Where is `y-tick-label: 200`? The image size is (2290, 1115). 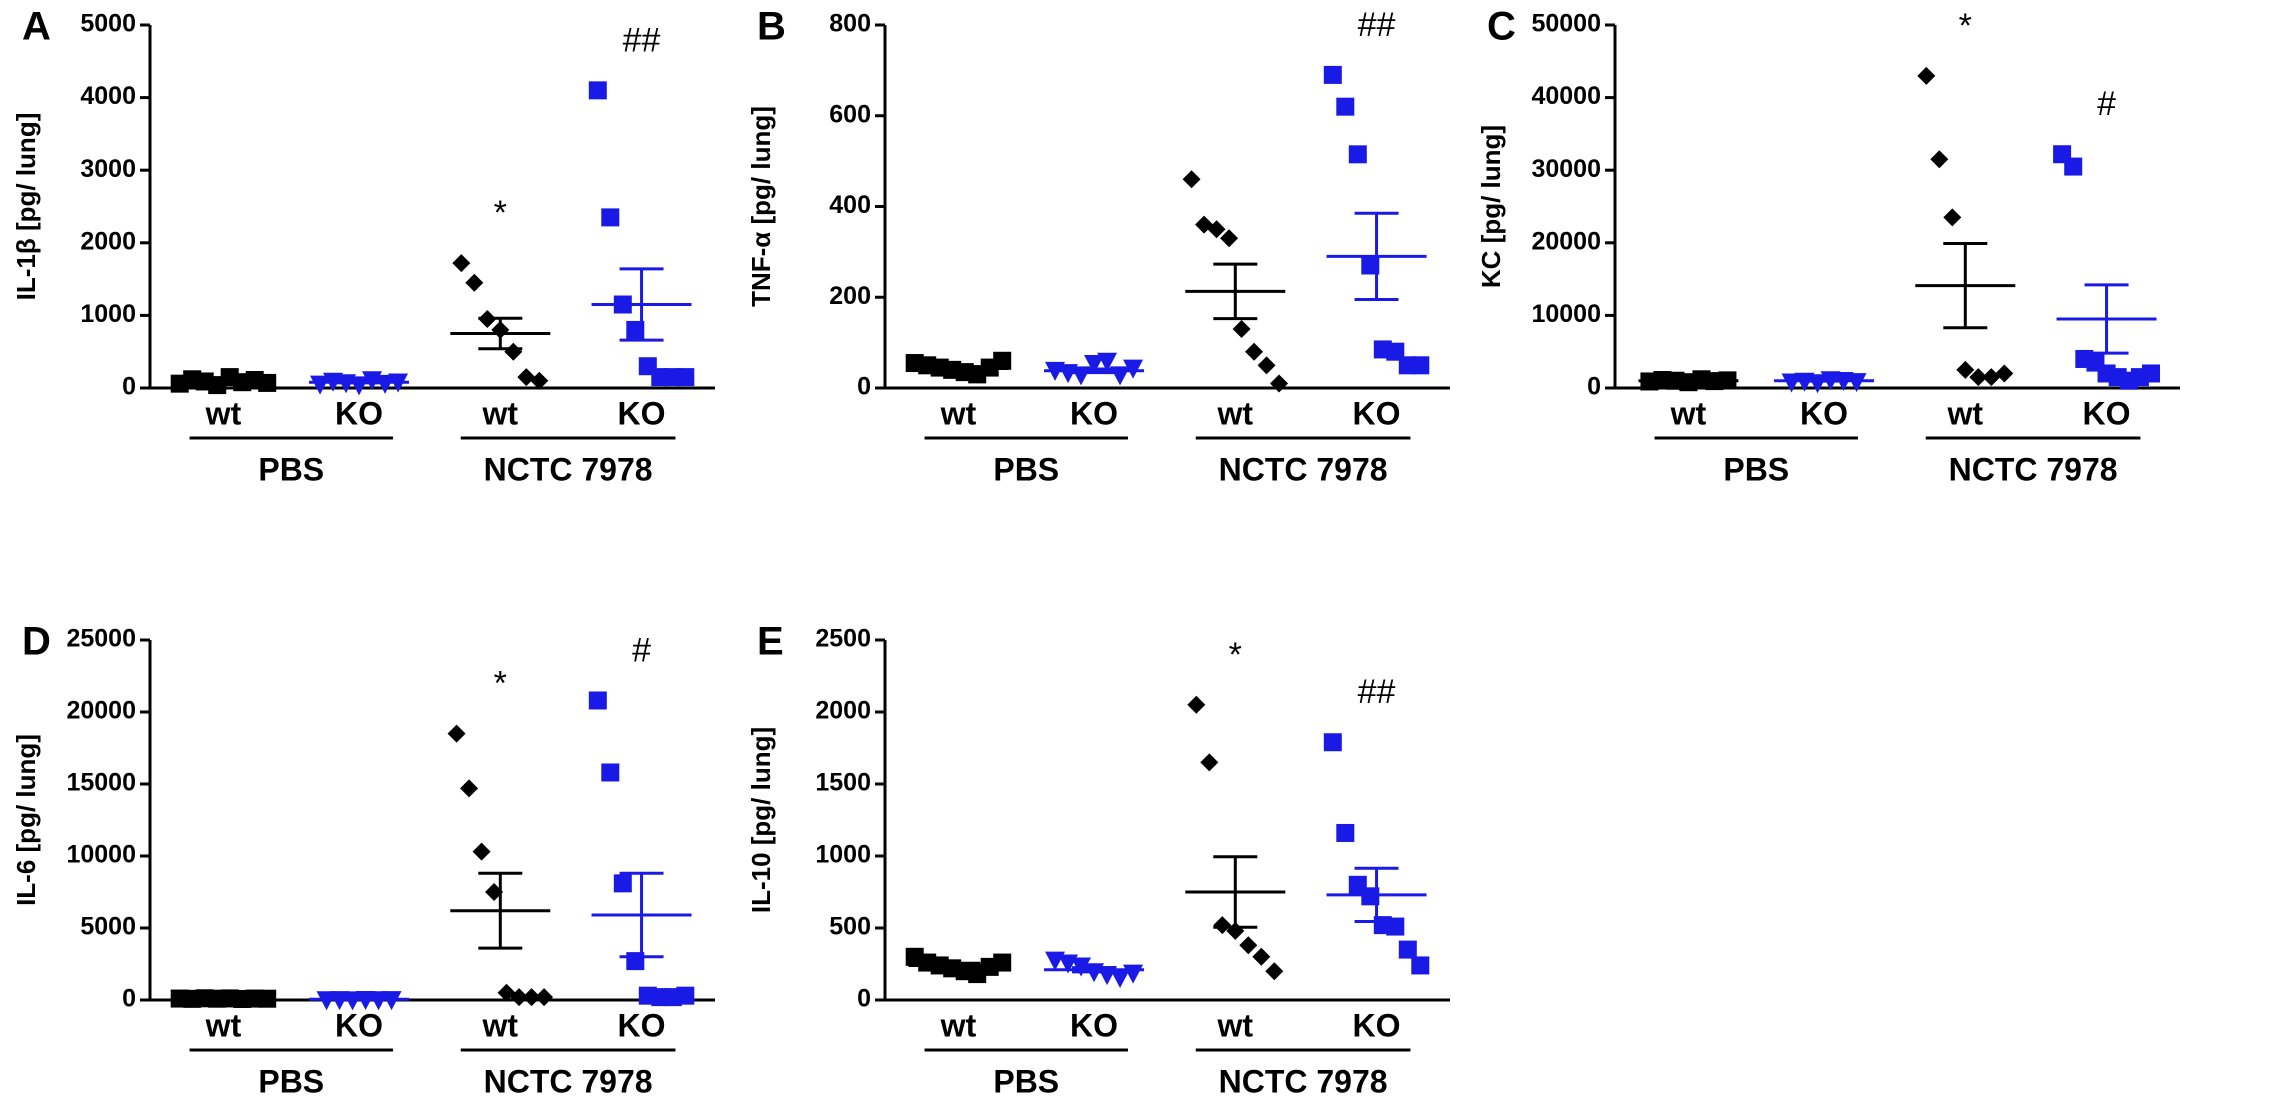 y-tick-label: 200 is located at coordinates (850, 296).